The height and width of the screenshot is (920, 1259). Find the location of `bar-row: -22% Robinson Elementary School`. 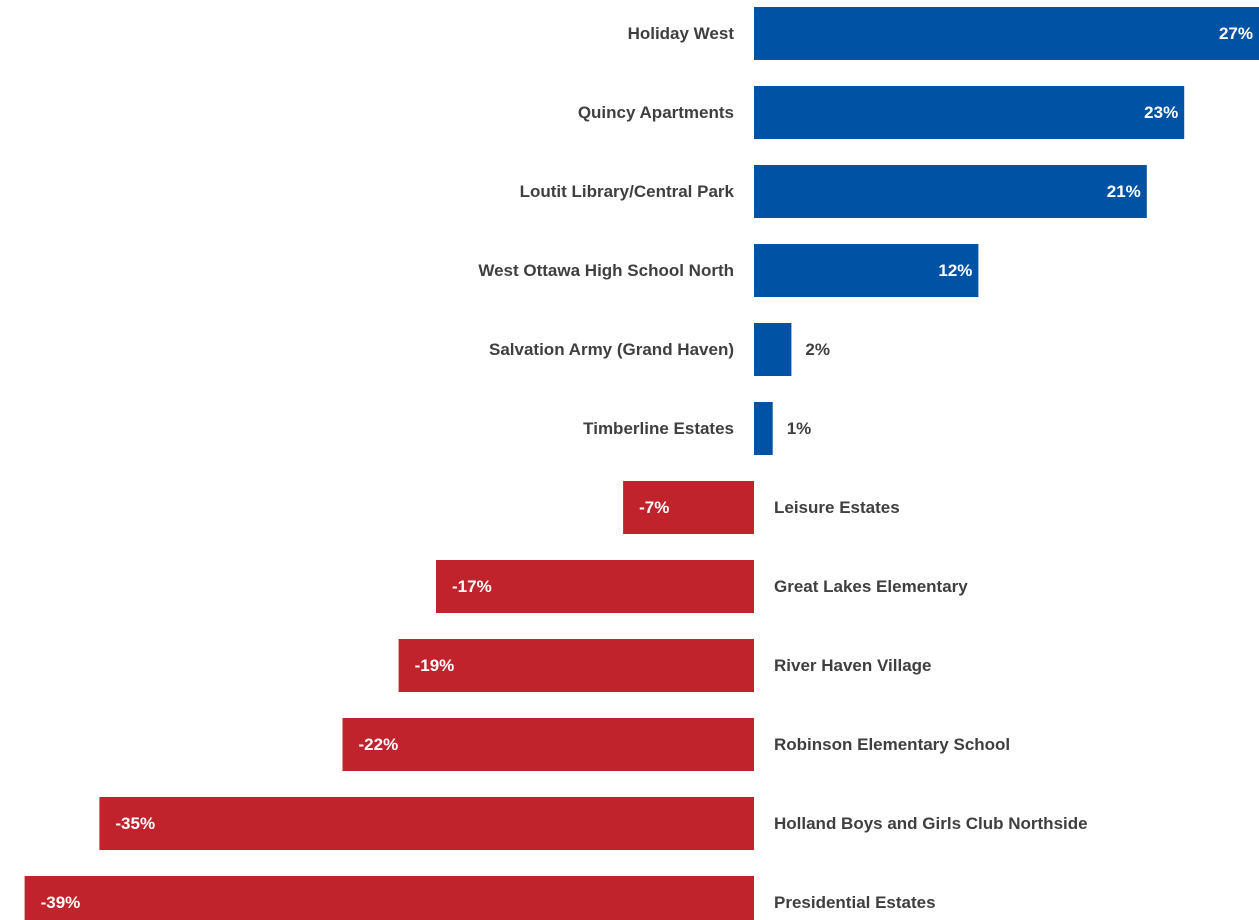

bar-row: -22% Robinson Elementary School is located at coordinates (676, 744).